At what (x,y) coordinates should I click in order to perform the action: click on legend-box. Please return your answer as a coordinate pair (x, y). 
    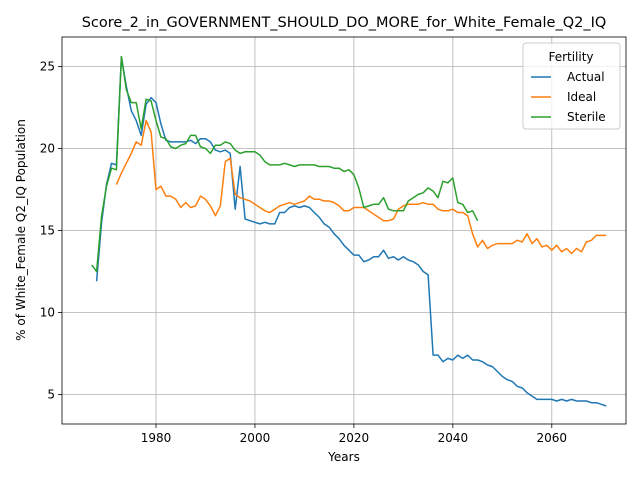
    Looking at the image, I should click on (571, 86).